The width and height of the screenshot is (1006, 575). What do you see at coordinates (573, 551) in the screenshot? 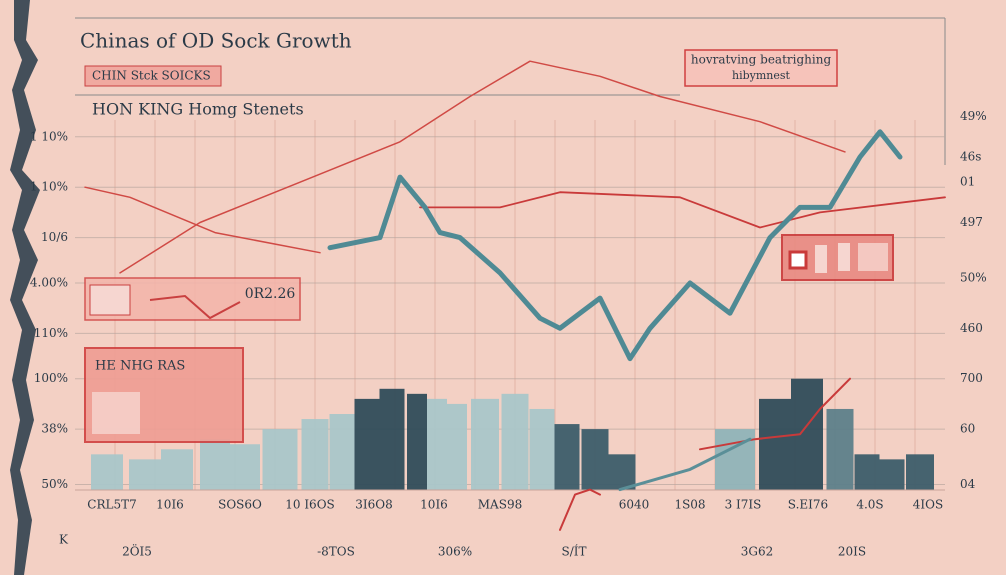
I see `x-tick-label-row2: S/ÍT` at bounding box center [573, 551].